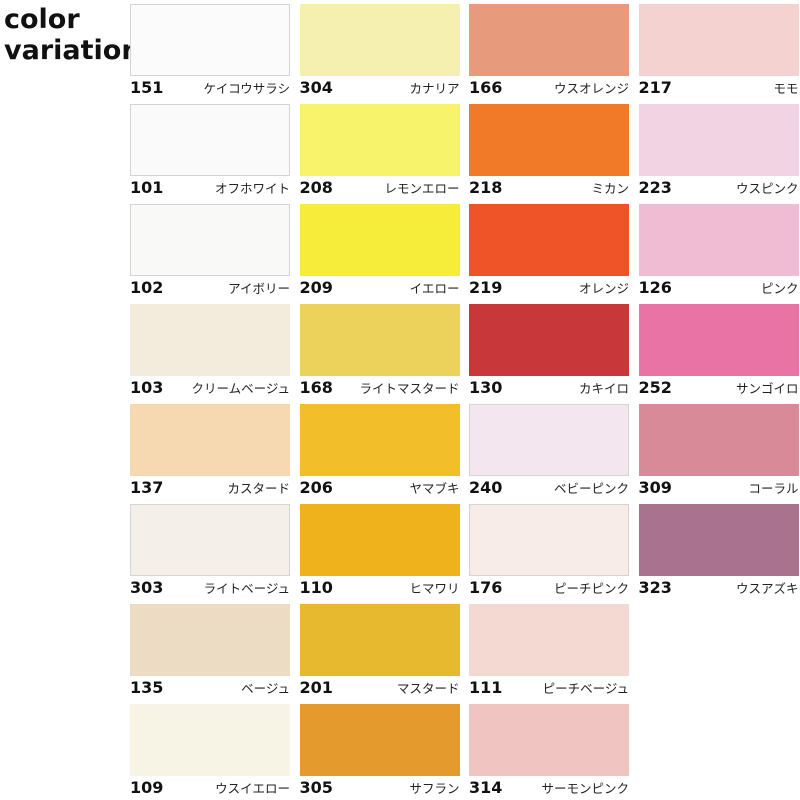 The height and width of the screenshot is (800, 800). I want to click on color-swatch-item: 305 サフラン, so click(379, 750).